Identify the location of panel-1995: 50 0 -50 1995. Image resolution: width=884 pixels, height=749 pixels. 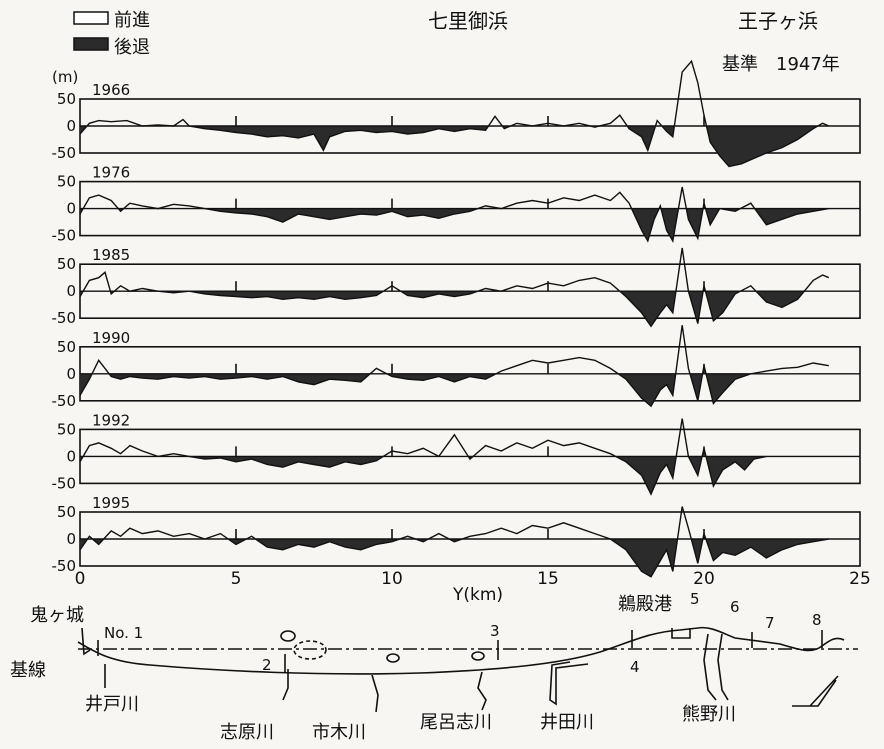
(456, 536).